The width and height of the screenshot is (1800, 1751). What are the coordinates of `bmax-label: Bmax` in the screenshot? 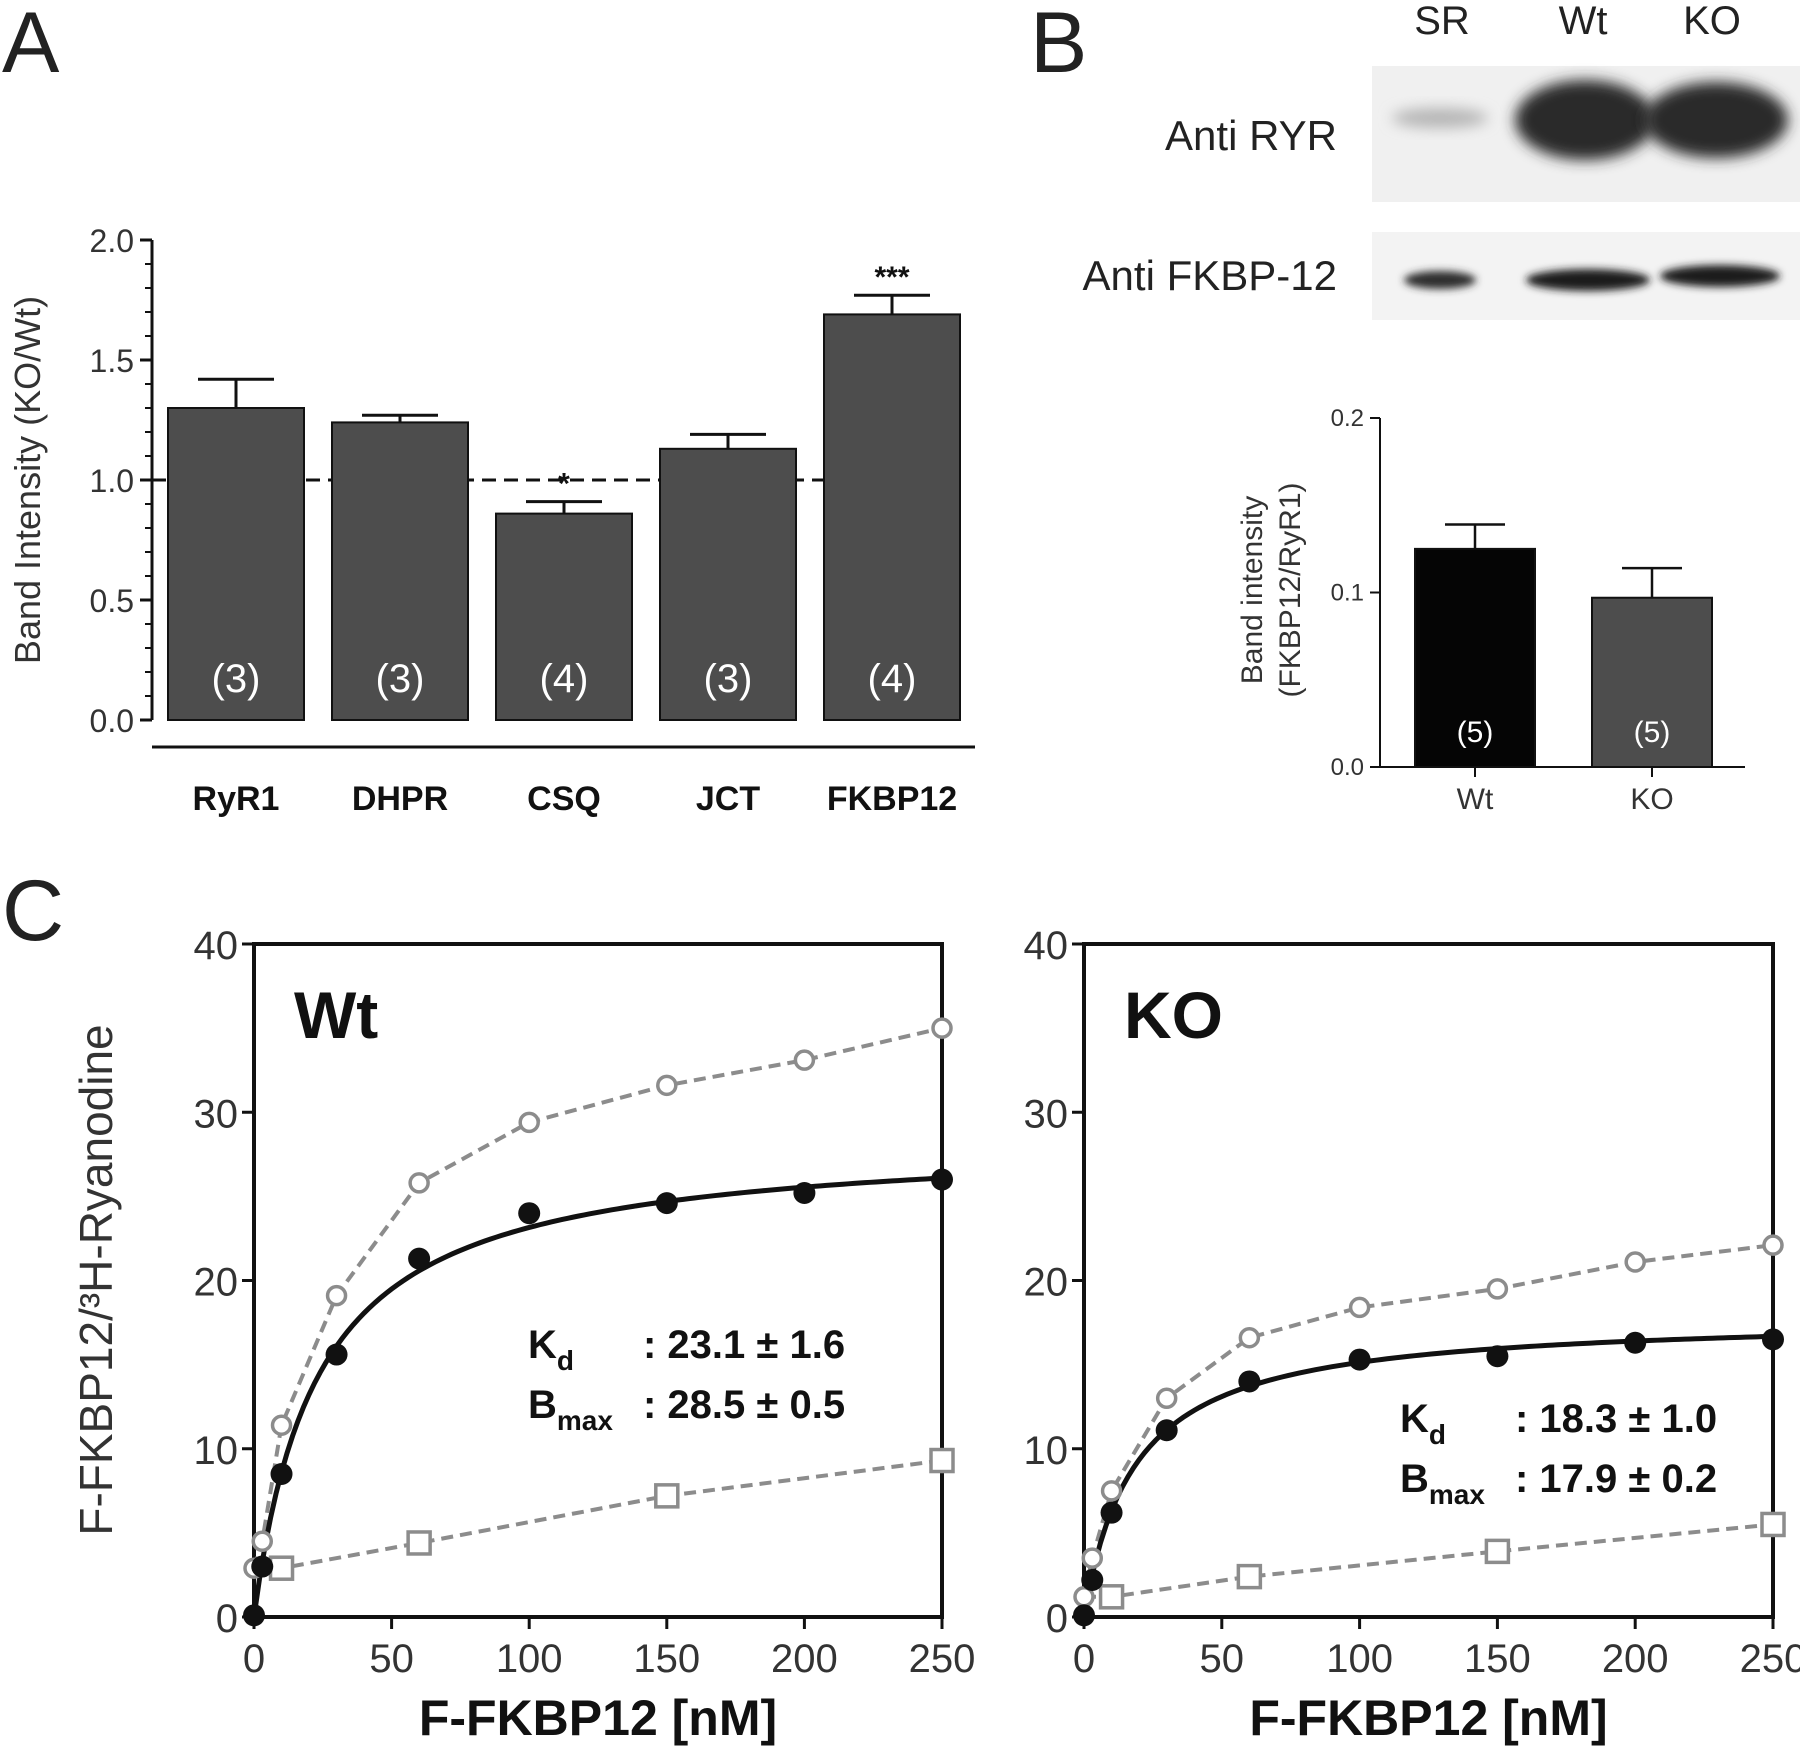 It's located at (1442, 1483).